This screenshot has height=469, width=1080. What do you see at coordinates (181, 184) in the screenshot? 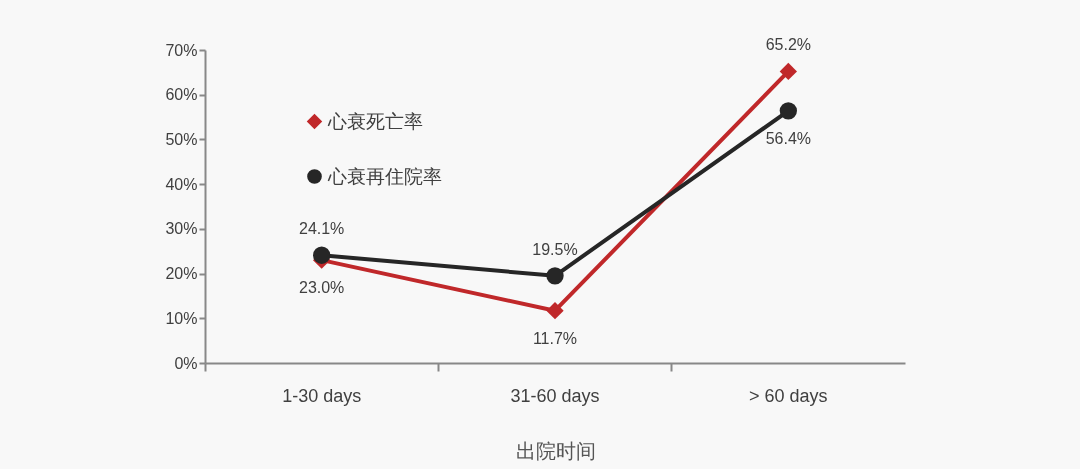
I see `y-tick-label: 40%` at bounding box center [181, 184].